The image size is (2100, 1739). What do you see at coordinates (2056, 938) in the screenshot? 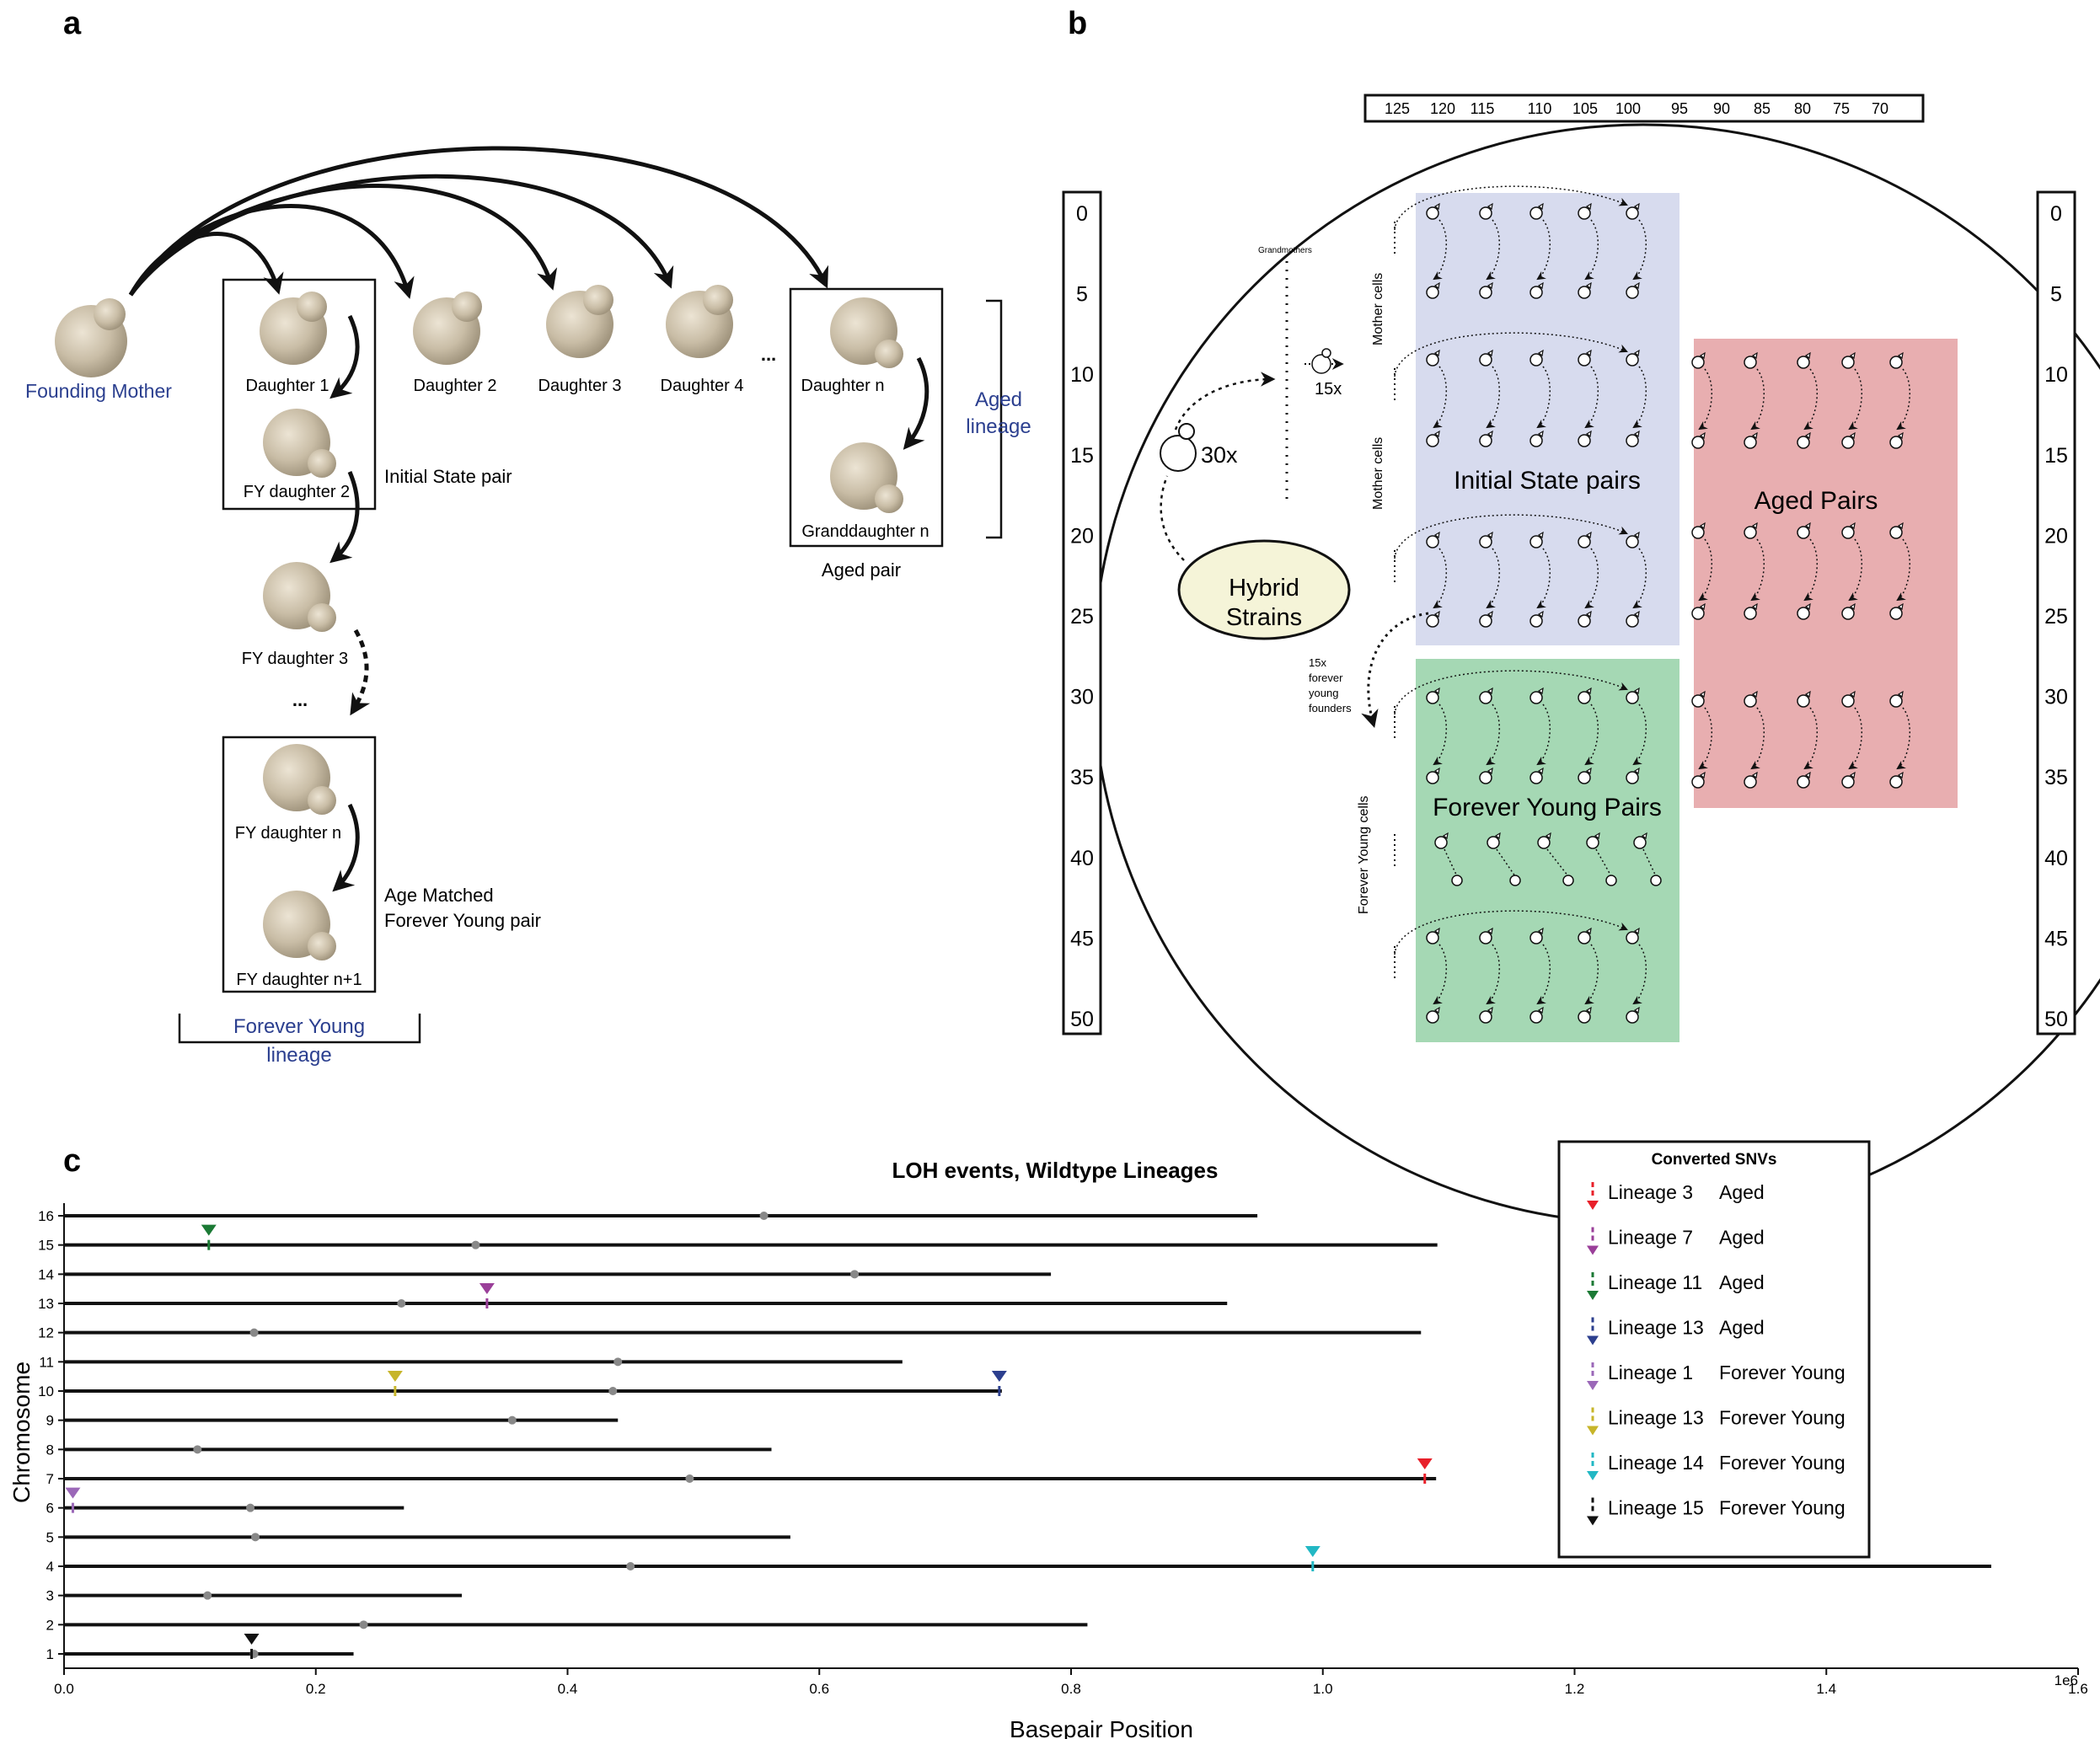
I see `right-scale-tick: 45` at bounding box center [2056, 938].